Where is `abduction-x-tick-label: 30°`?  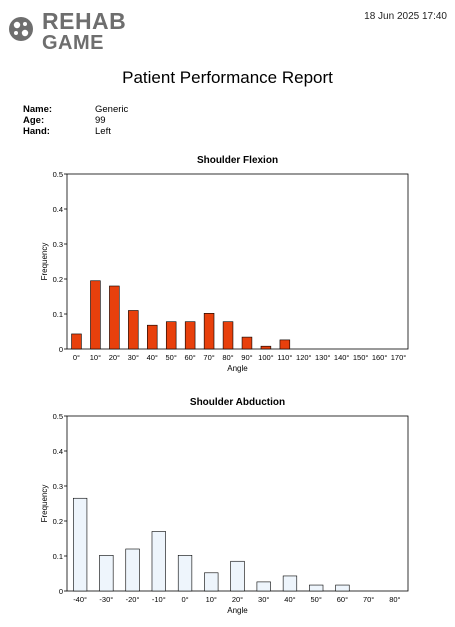 abduction-x-tick-label: 30° is located at coordinates (263, 599).